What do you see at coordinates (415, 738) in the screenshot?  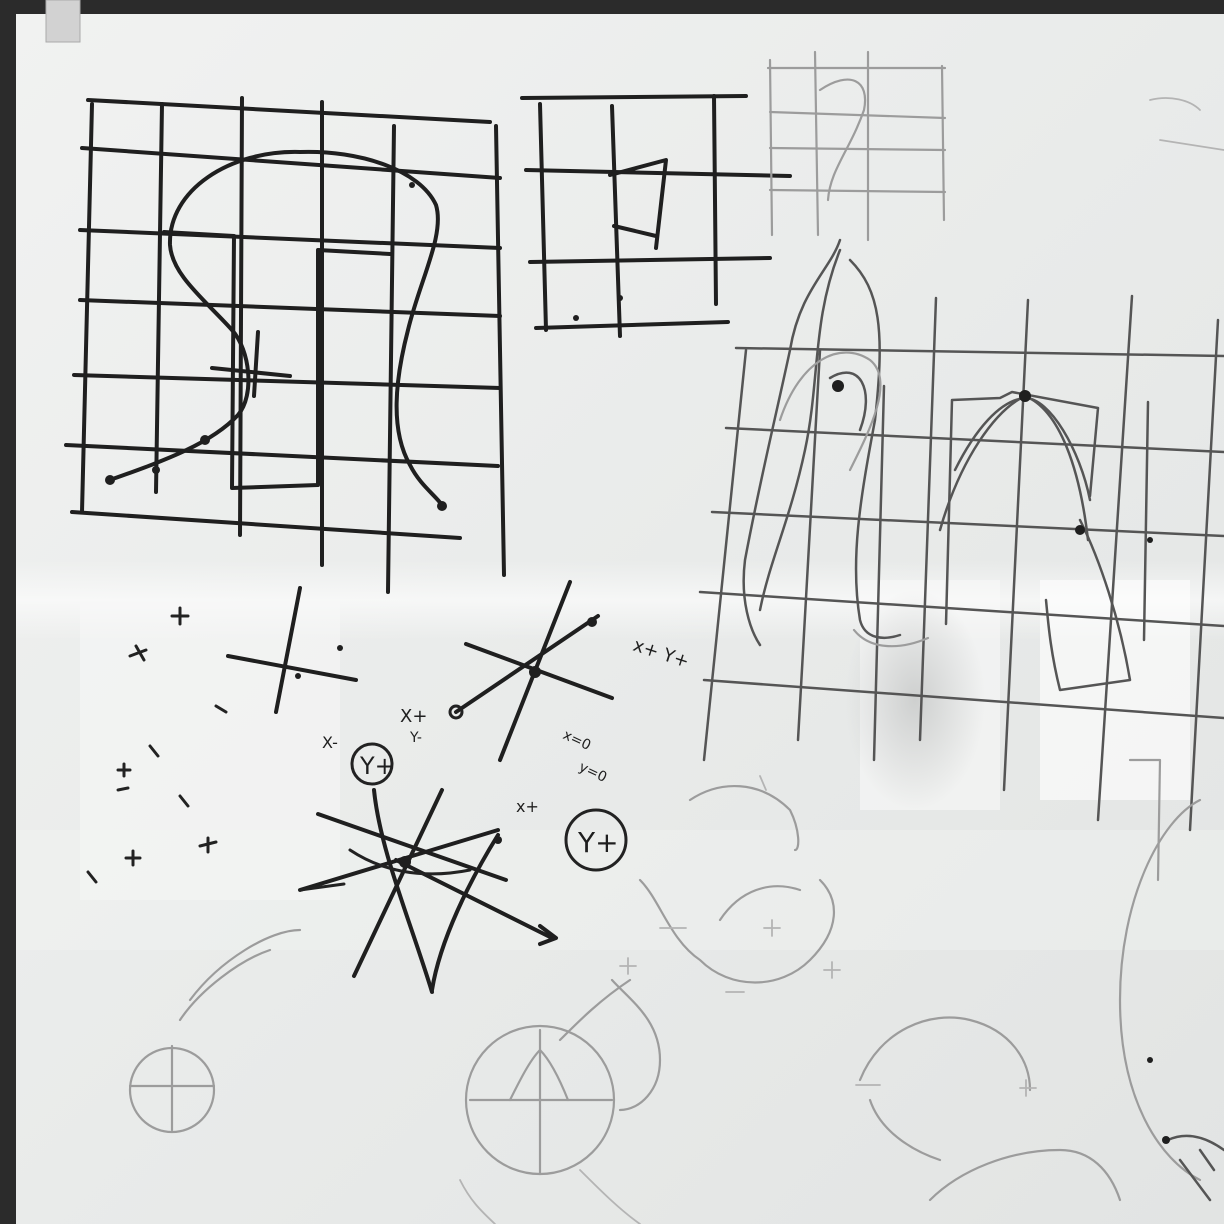 I see `mark-y-minus: Y-` at bounding box center [415, 738].